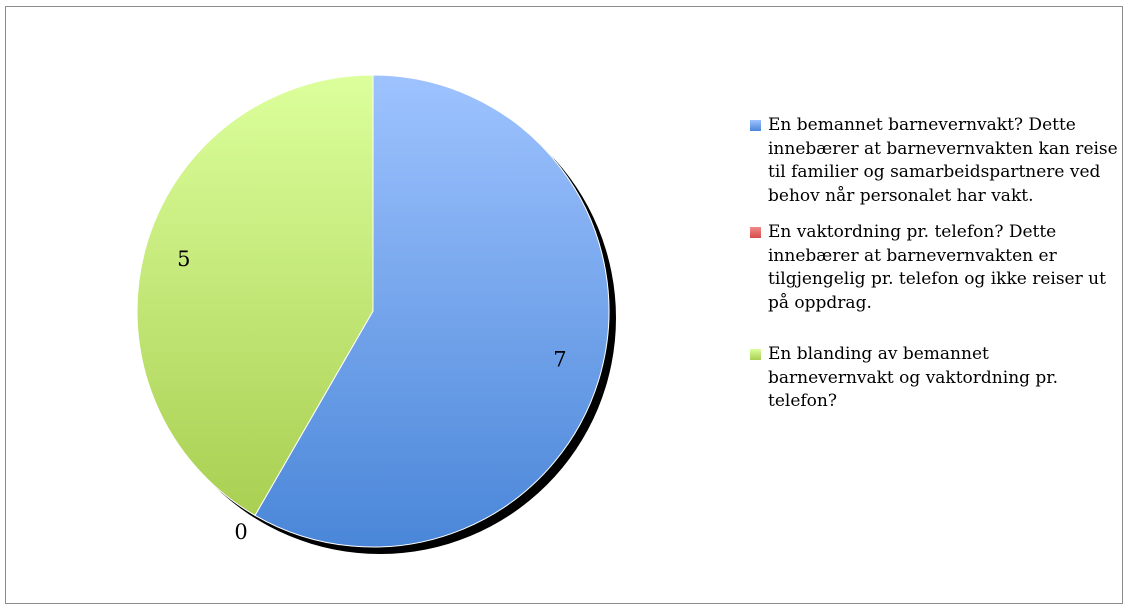 The width and height of the screenshot is (1128, 609). What do you see at coordinates (183, 259) in the screenshot?
I see `data-label-3: 5` at bounding box center [183, 259].